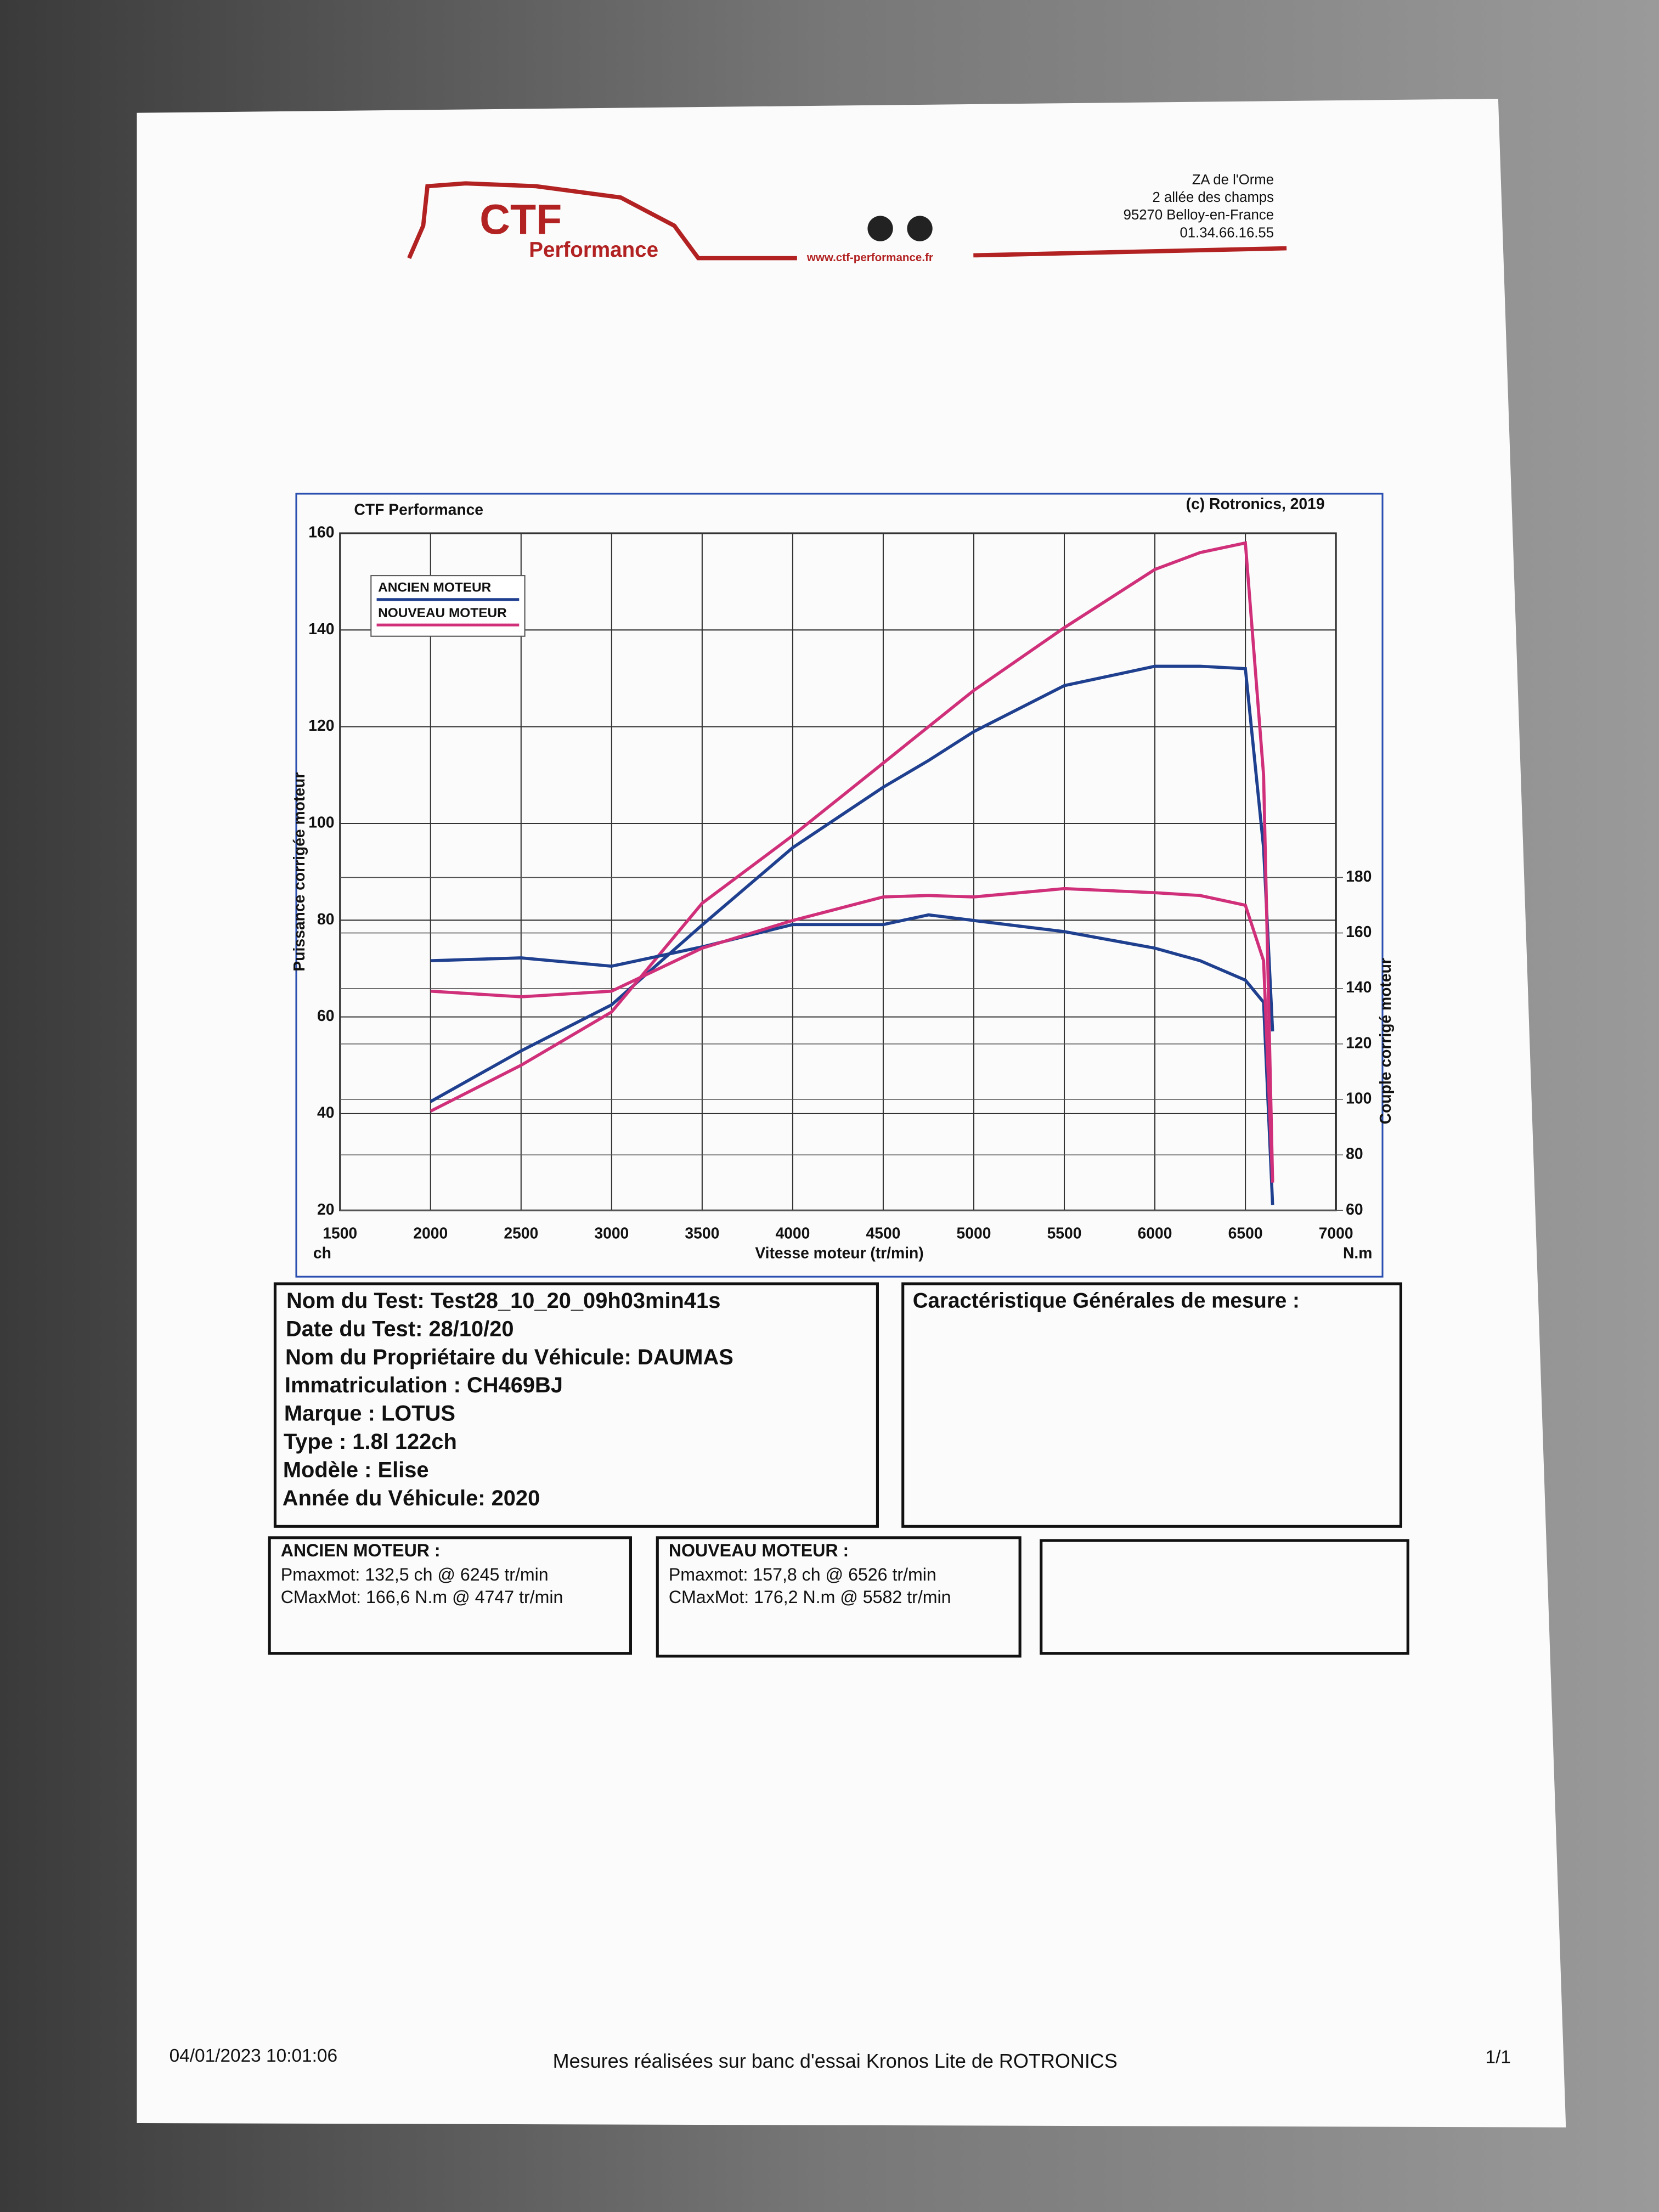 The image size is (1659, 2212). I want to click on y2-tick-label: 60, so click(1355, 1209).